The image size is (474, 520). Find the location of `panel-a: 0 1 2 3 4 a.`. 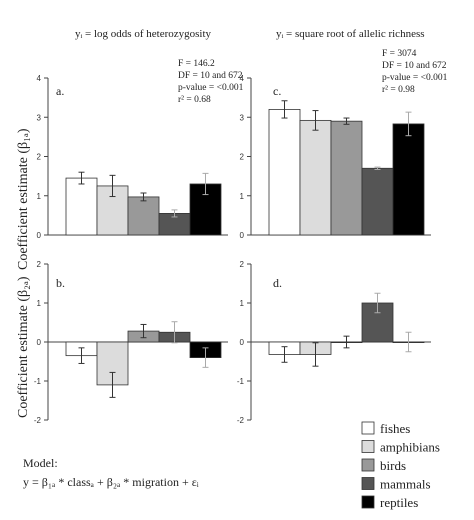

panel-a: 0 1 2 3 4 a. is located at coordinates (132, 157).